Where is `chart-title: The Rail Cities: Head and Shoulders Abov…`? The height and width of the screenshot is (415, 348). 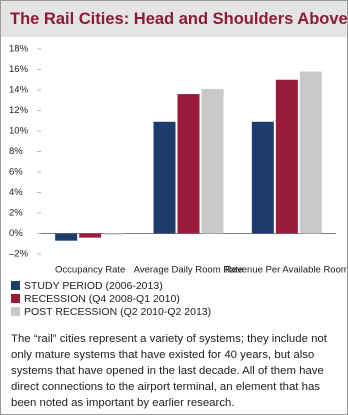 chart-title: The Rail Cities: Head and Shoulders Abov… is located at coordinates (174, 19).